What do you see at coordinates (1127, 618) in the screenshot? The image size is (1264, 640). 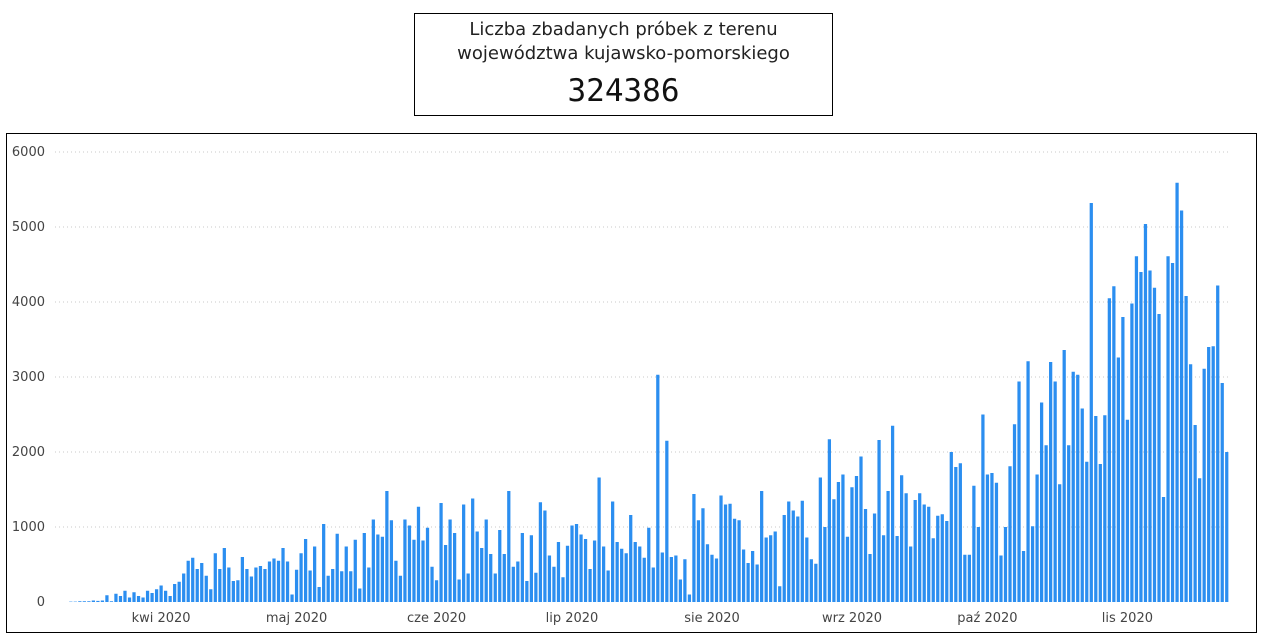 I see `x-tick-label: lis 2020` at bounding box center [1127, 618].